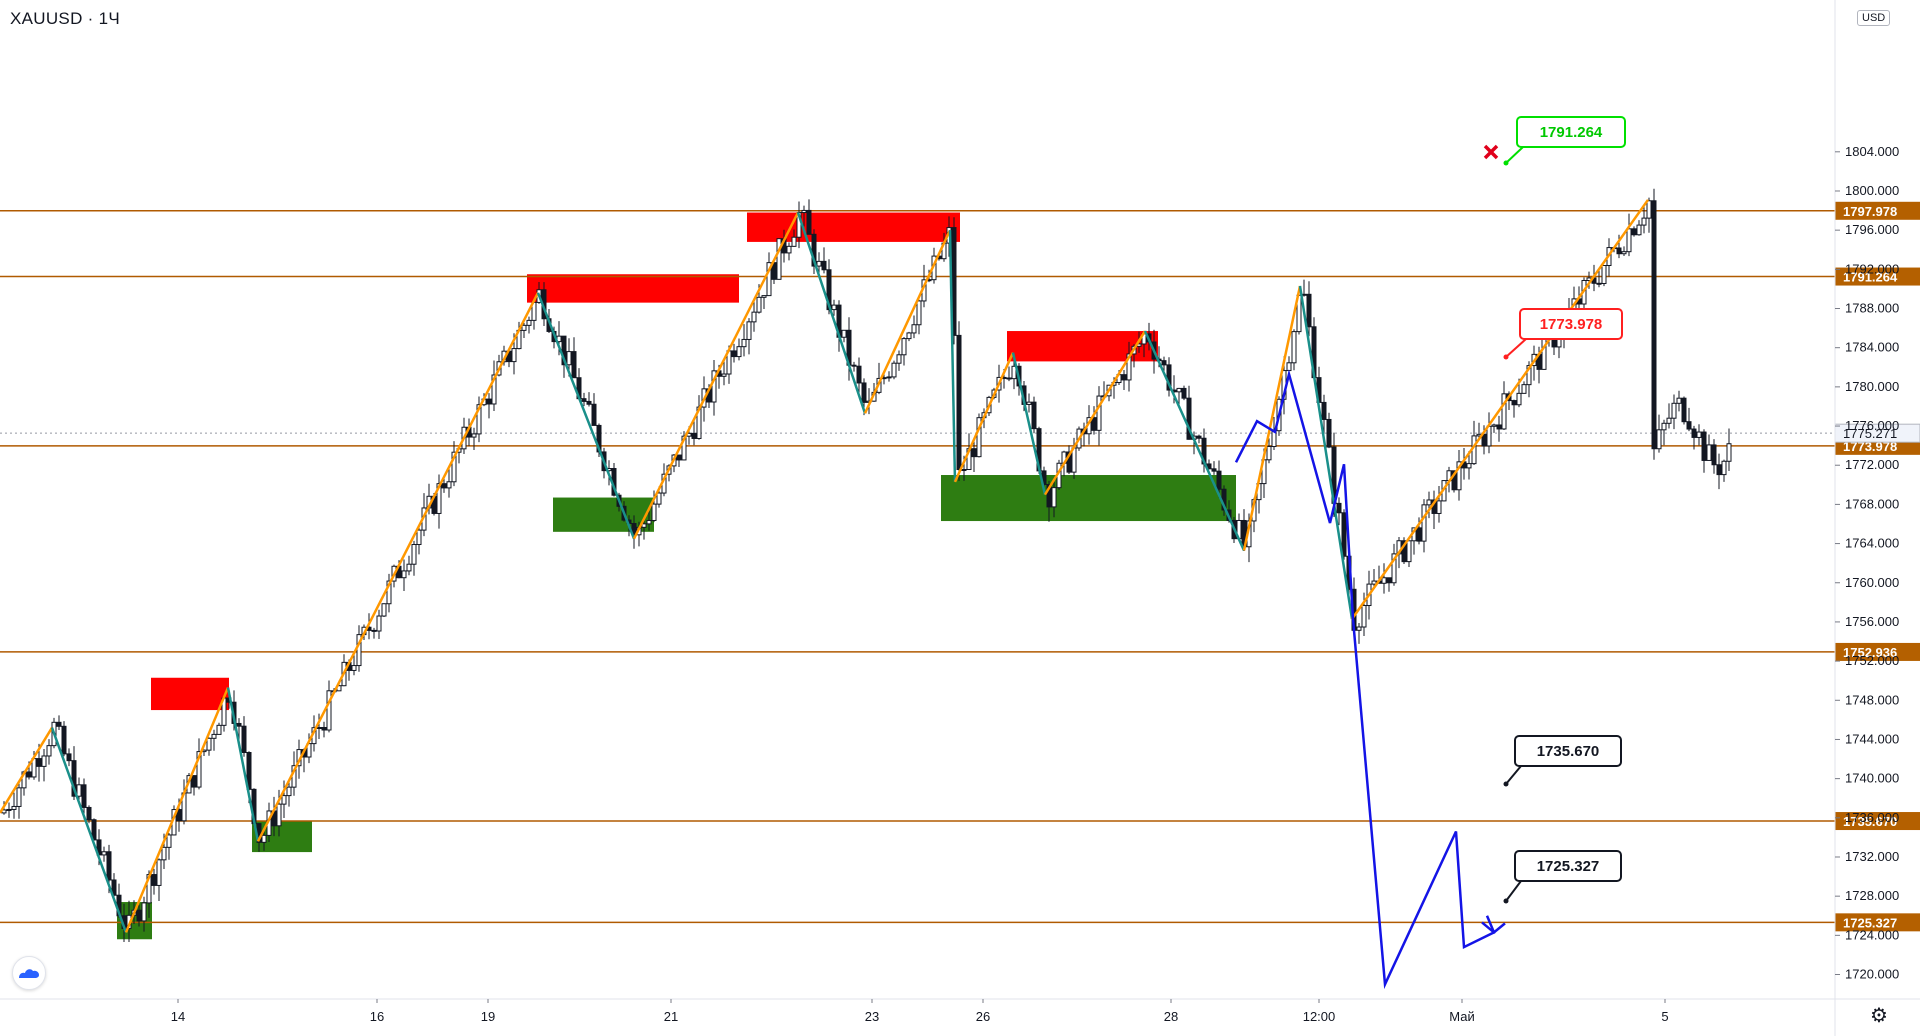  What do you see at coordinates (1870, 821) in the screenshot?
I see `level-price-label: 1735.670` at bounding box center [1870, 821].